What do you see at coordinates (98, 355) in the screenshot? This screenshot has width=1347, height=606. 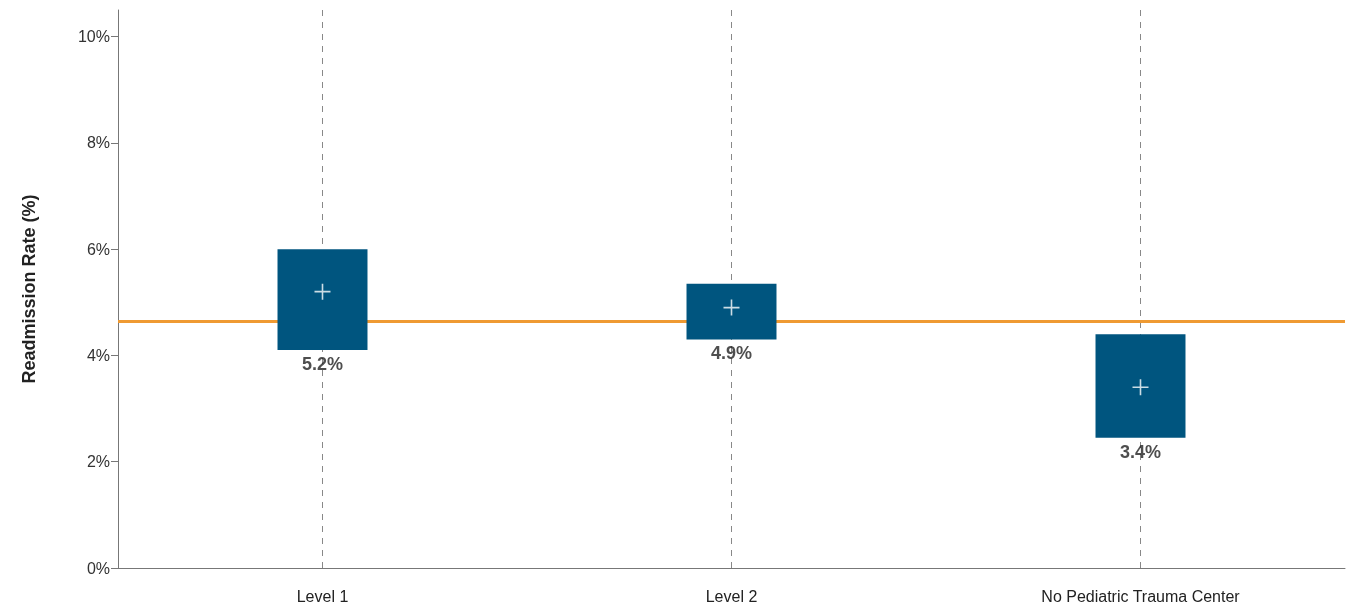 I see `y-tick-label: 4%` at bounding box center [98, 355].